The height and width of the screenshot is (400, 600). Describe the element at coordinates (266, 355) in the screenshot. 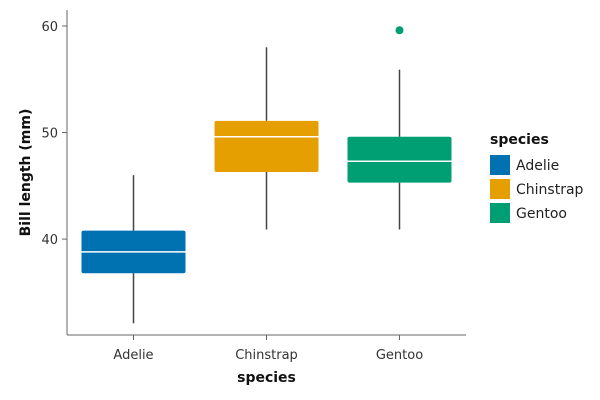

I see `x-tick-label: Chinstrap` at that location.